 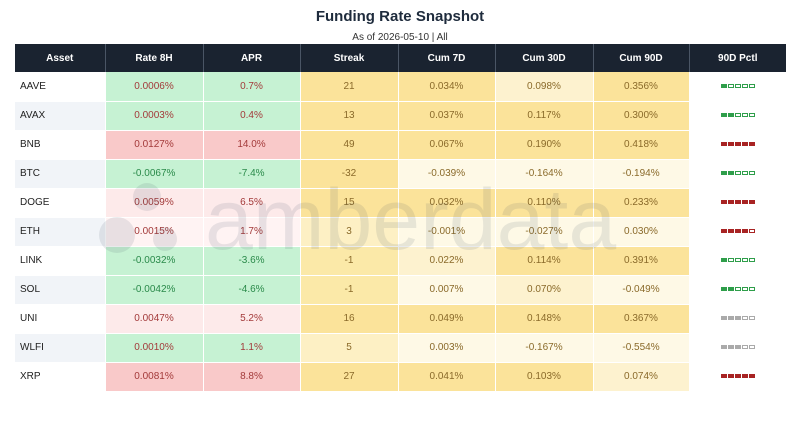 I want to click on cell-rate-8h: -0.0032%, so click(x=154, y=261).